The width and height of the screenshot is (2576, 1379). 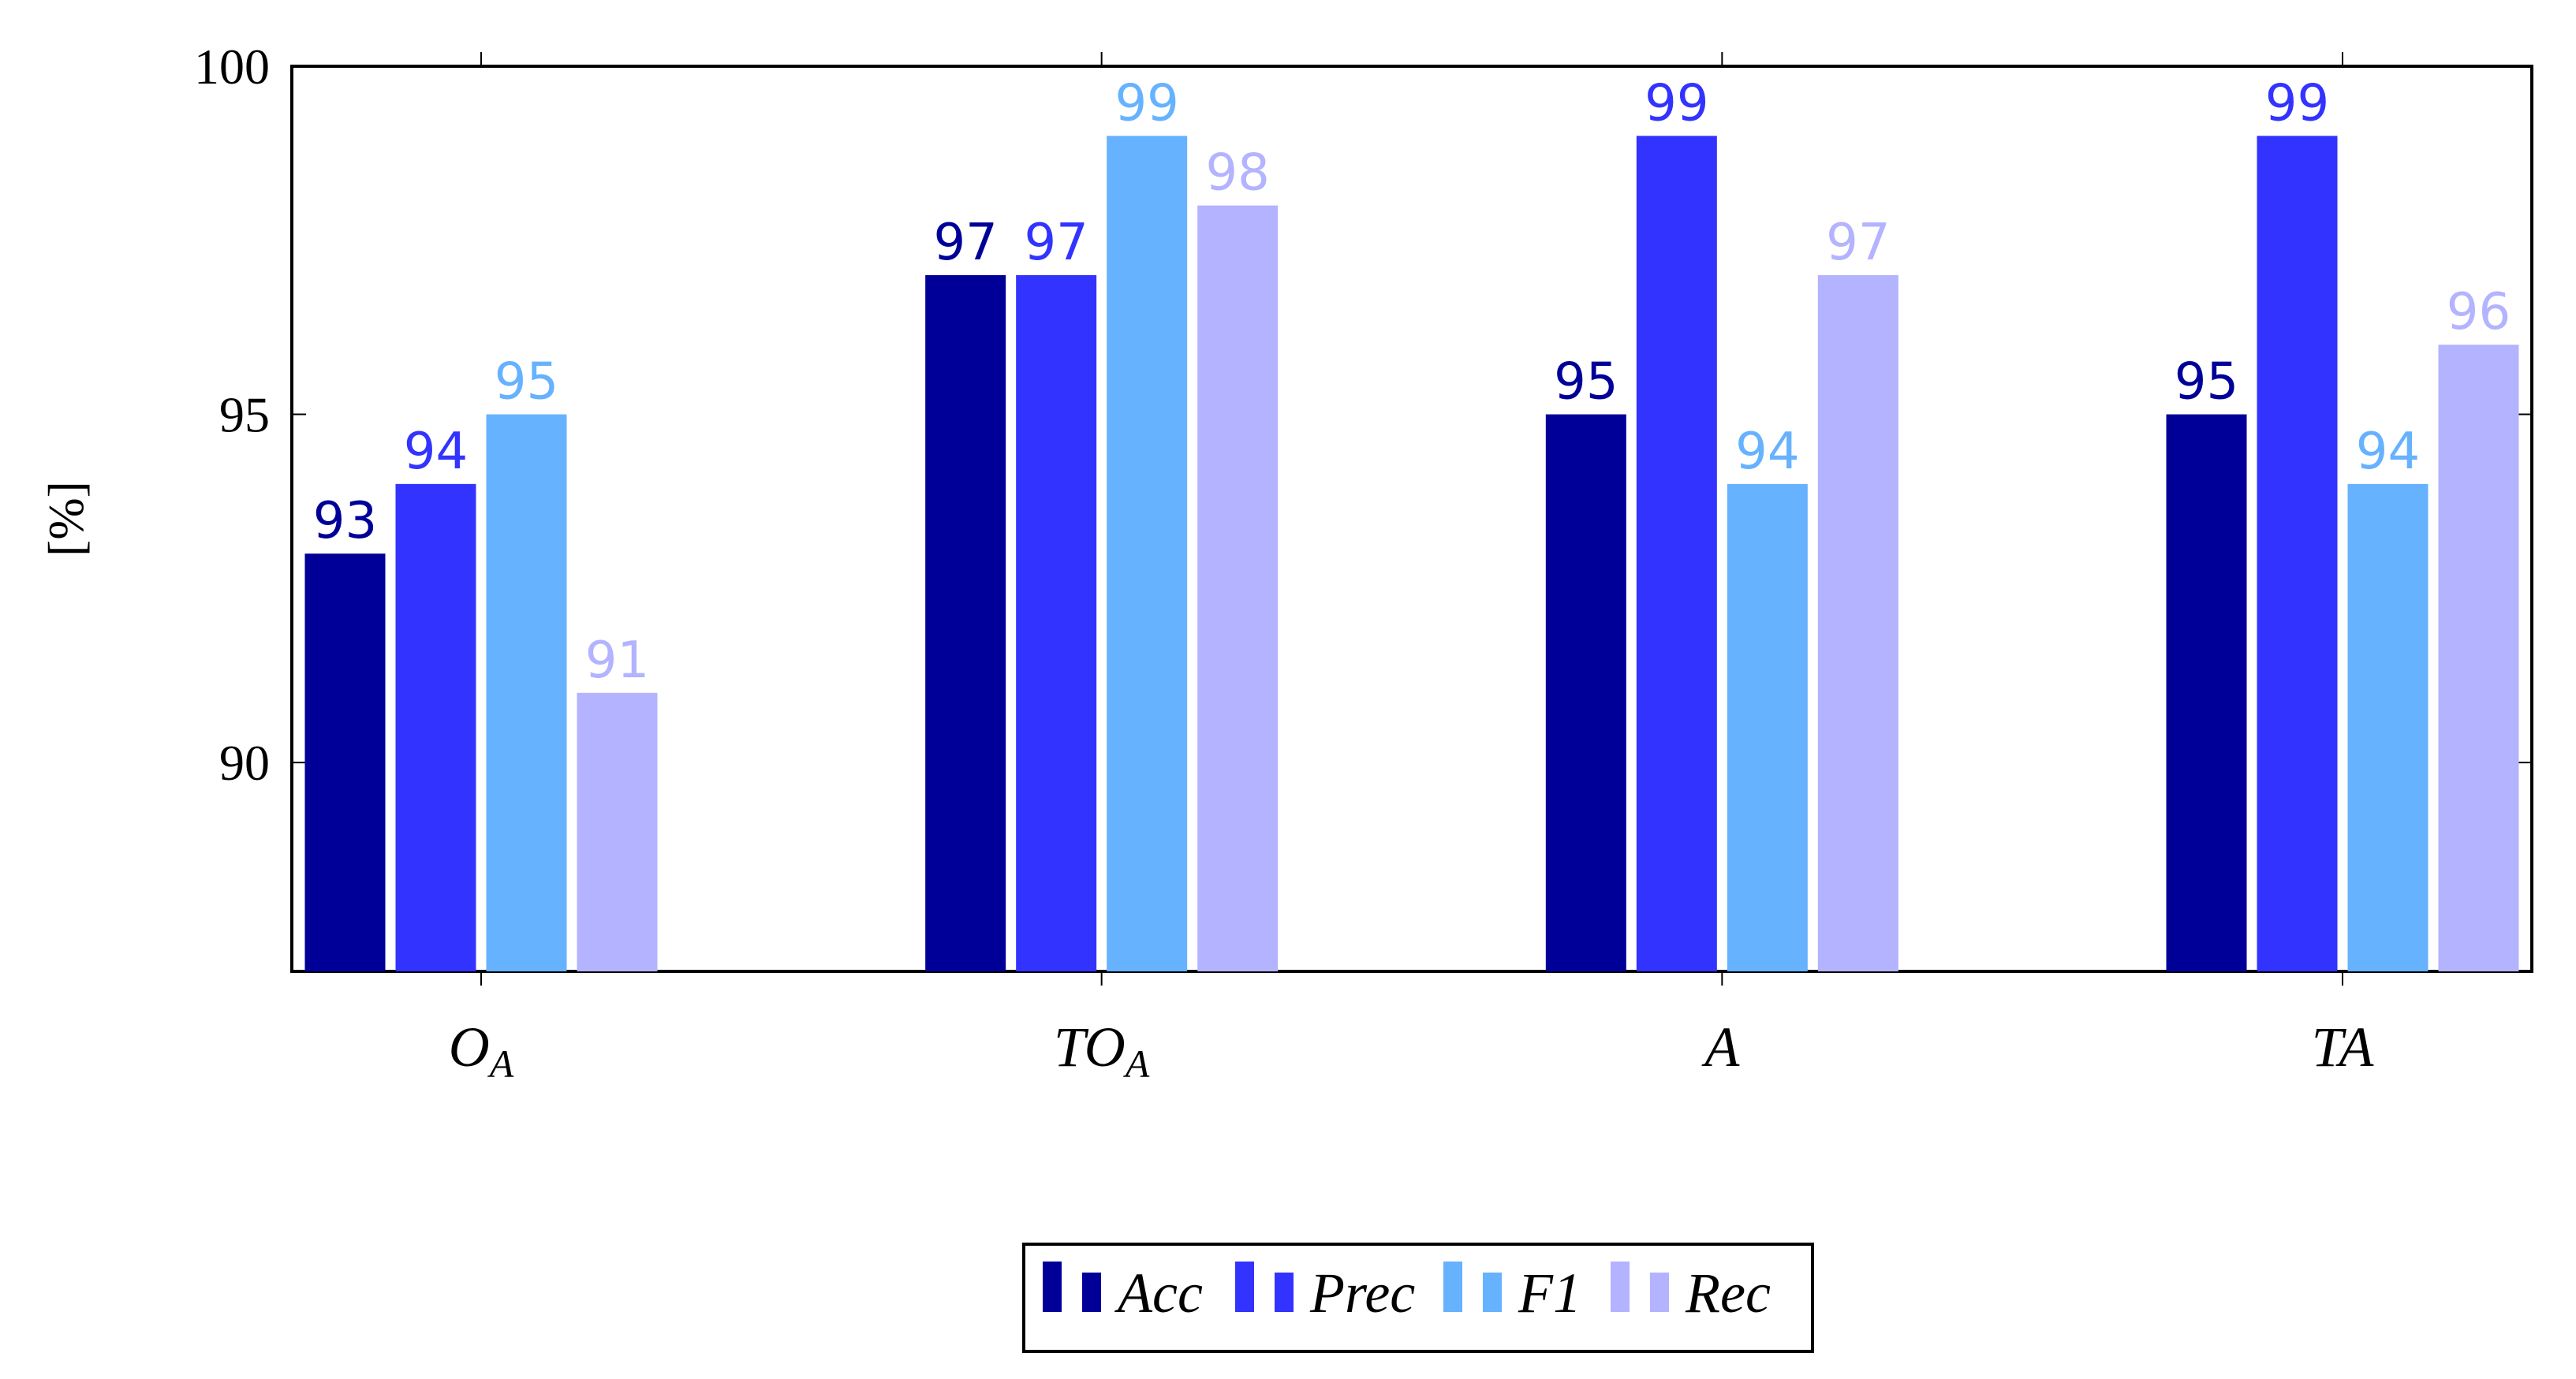 I want to click on data-label-prec-3: 99, so click(x=2297, y=103).